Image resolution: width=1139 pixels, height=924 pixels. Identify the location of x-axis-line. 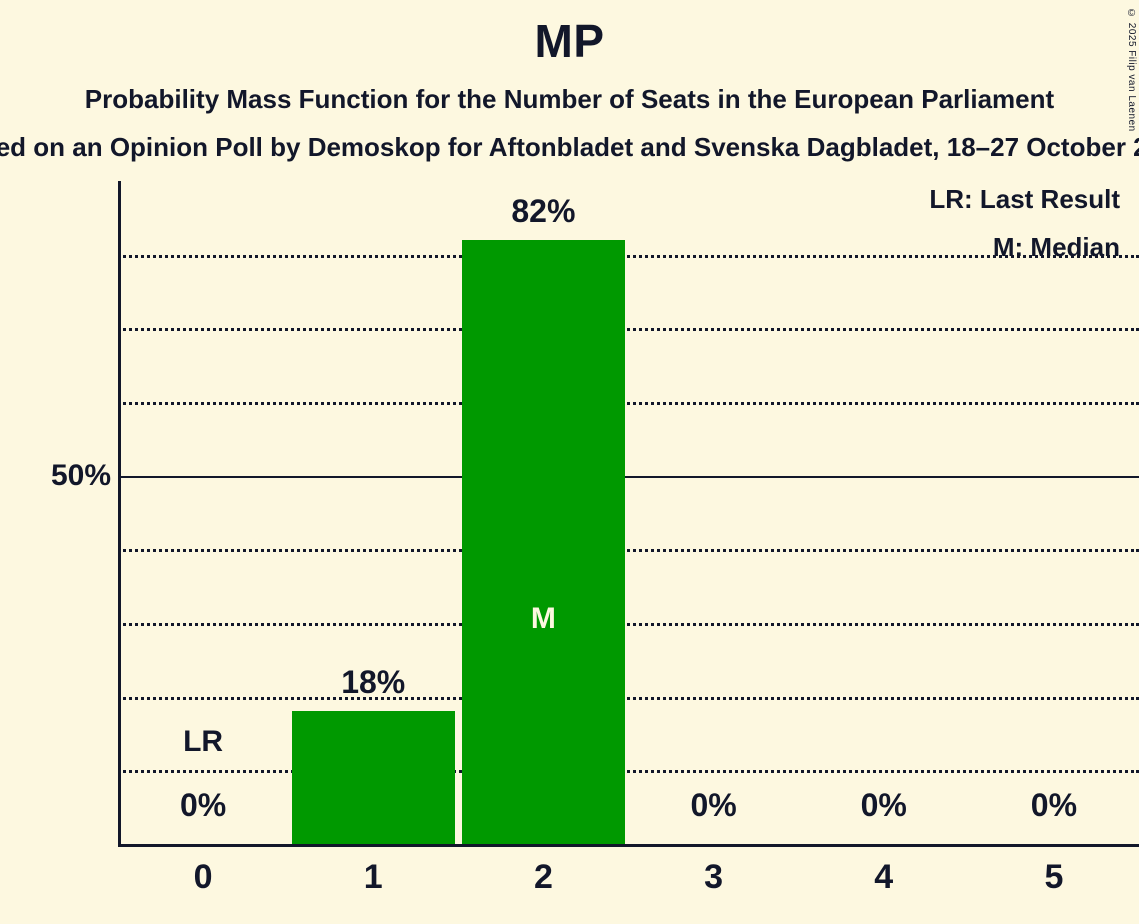
(628, 845).